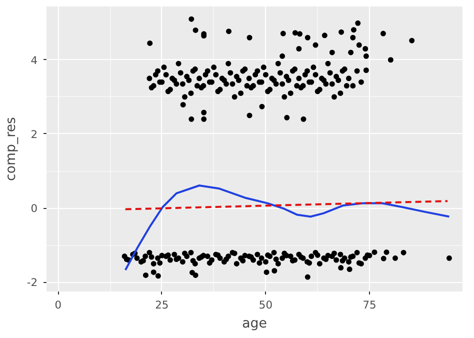  I want to click on y-tick-label: 0, so click(34, 209).